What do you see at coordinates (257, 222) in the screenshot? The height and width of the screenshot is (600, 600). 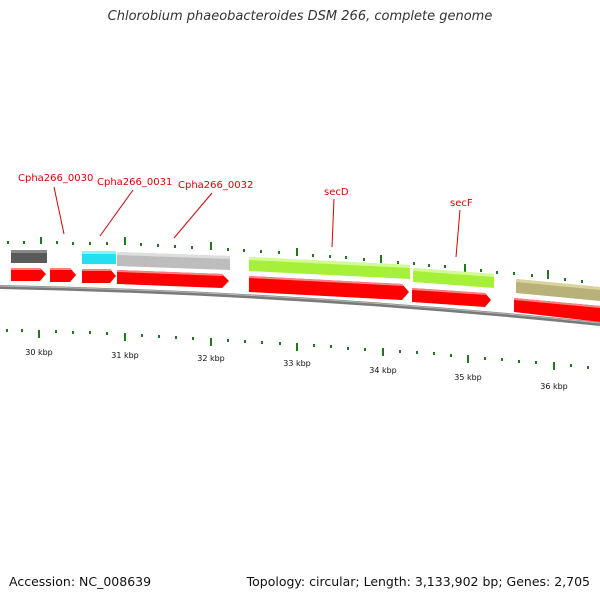 I see `gene-label-callouts` at bounding box center [257, 222].